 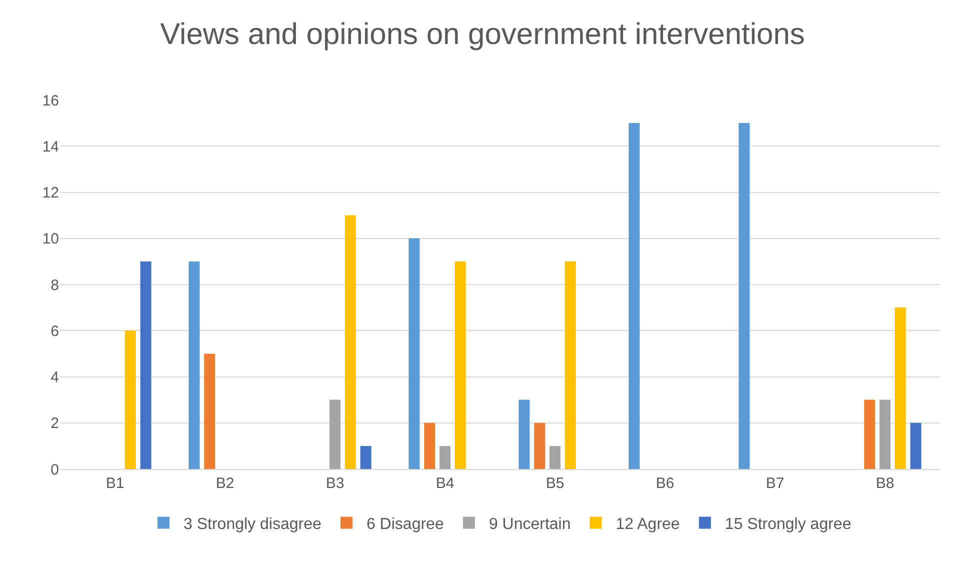 I want to click on y-tick-label: 12, so click(x=50, y=193).